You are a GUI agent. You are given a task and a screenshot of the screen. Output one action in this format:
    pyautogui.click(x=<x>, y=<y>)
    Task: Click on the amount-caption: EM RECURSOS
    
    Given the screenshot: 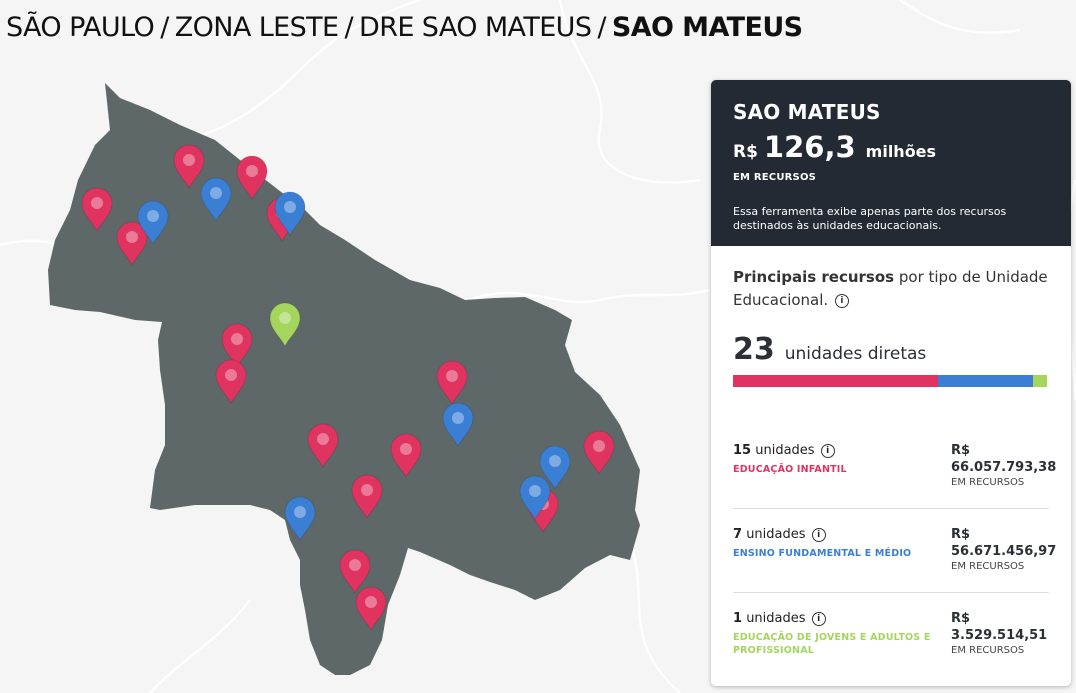 What is the action you would take?
    pyautogui.click(x=775, y=177)
    